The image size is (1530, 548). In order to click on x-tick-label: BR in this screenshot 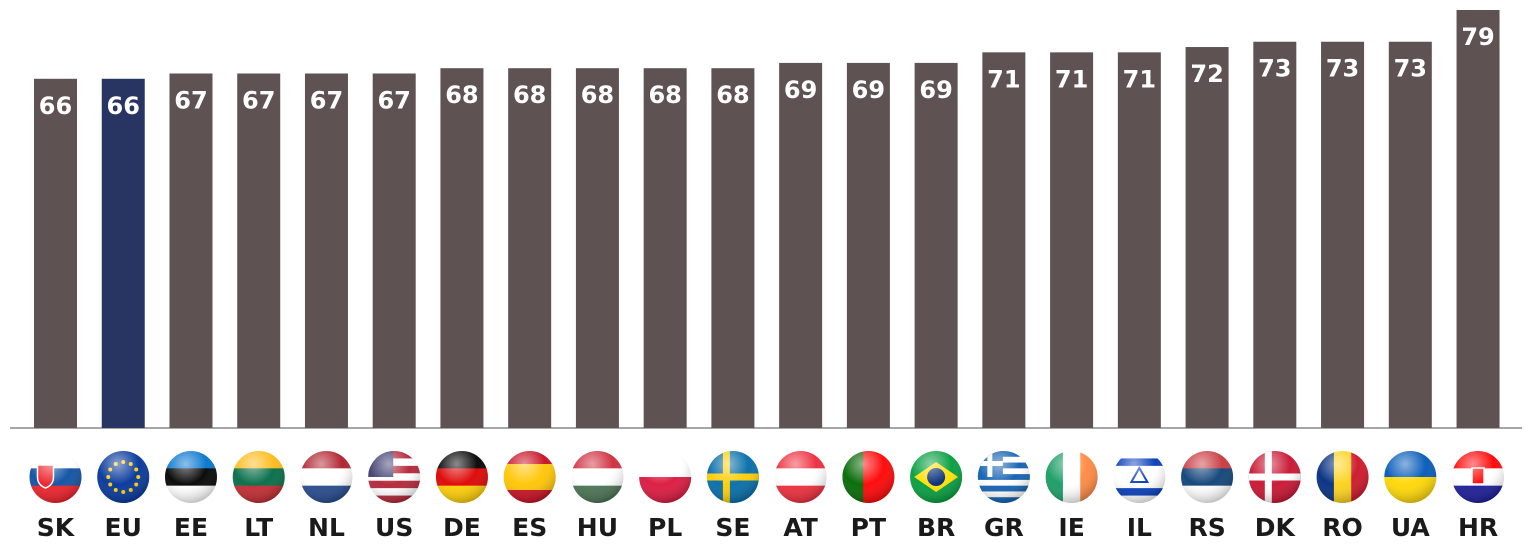, I will do `click(936, 527)`.